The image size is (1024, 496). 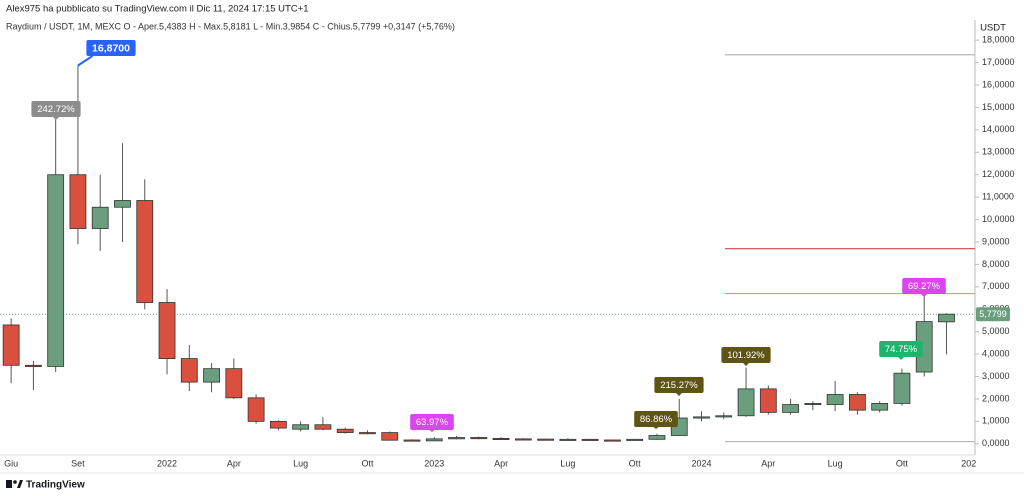 What do you see at coordinates (996, 443) in the screenshot?
I see `y-tick-label: 0,0000` at bounding box center [996, 443].